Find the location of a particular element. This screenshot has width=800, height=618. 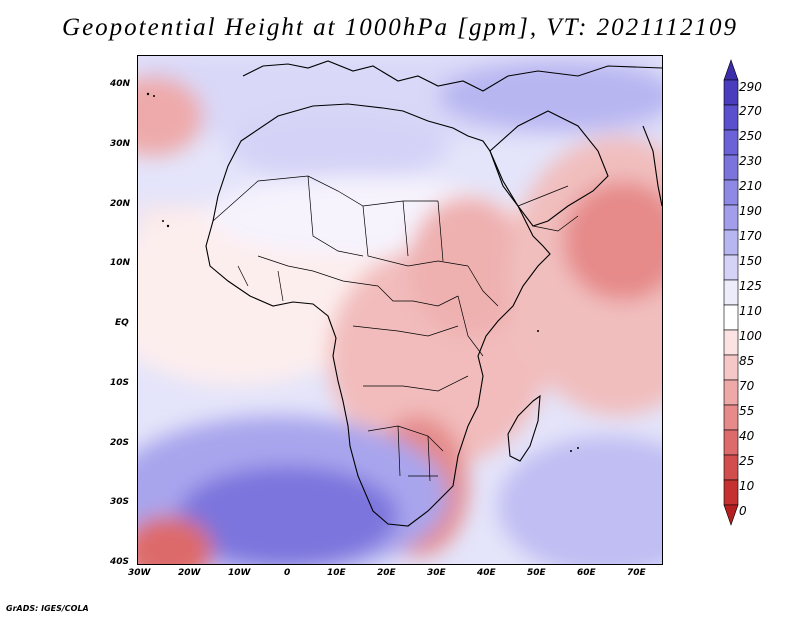

colorbar-bottom-arrow is located at coordinates (731, 515).